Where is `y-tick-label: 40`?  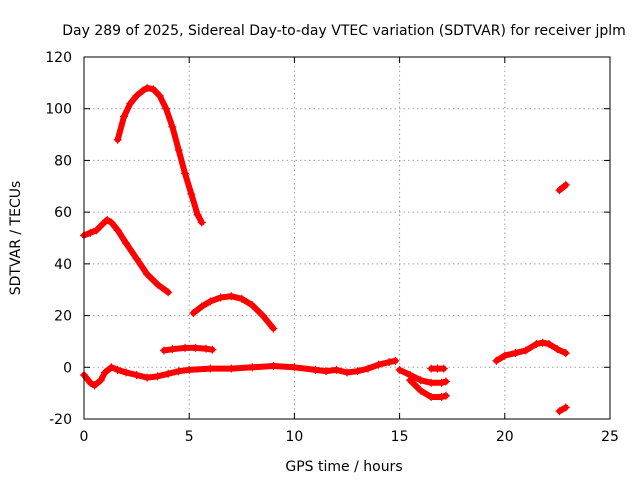
y-tick-label: 40 is located at coordinates (63, 265).